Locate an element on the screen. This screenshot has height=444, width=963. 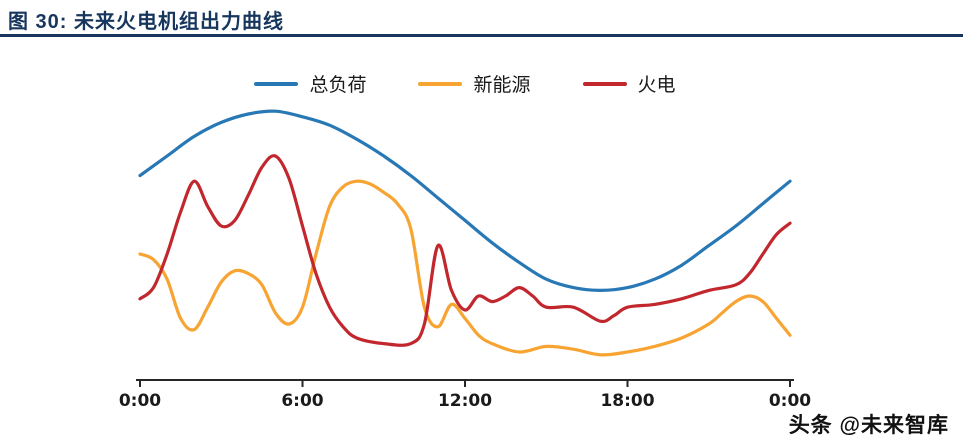
legend-line-new-energy-icon is located at coordinates (440, 83).